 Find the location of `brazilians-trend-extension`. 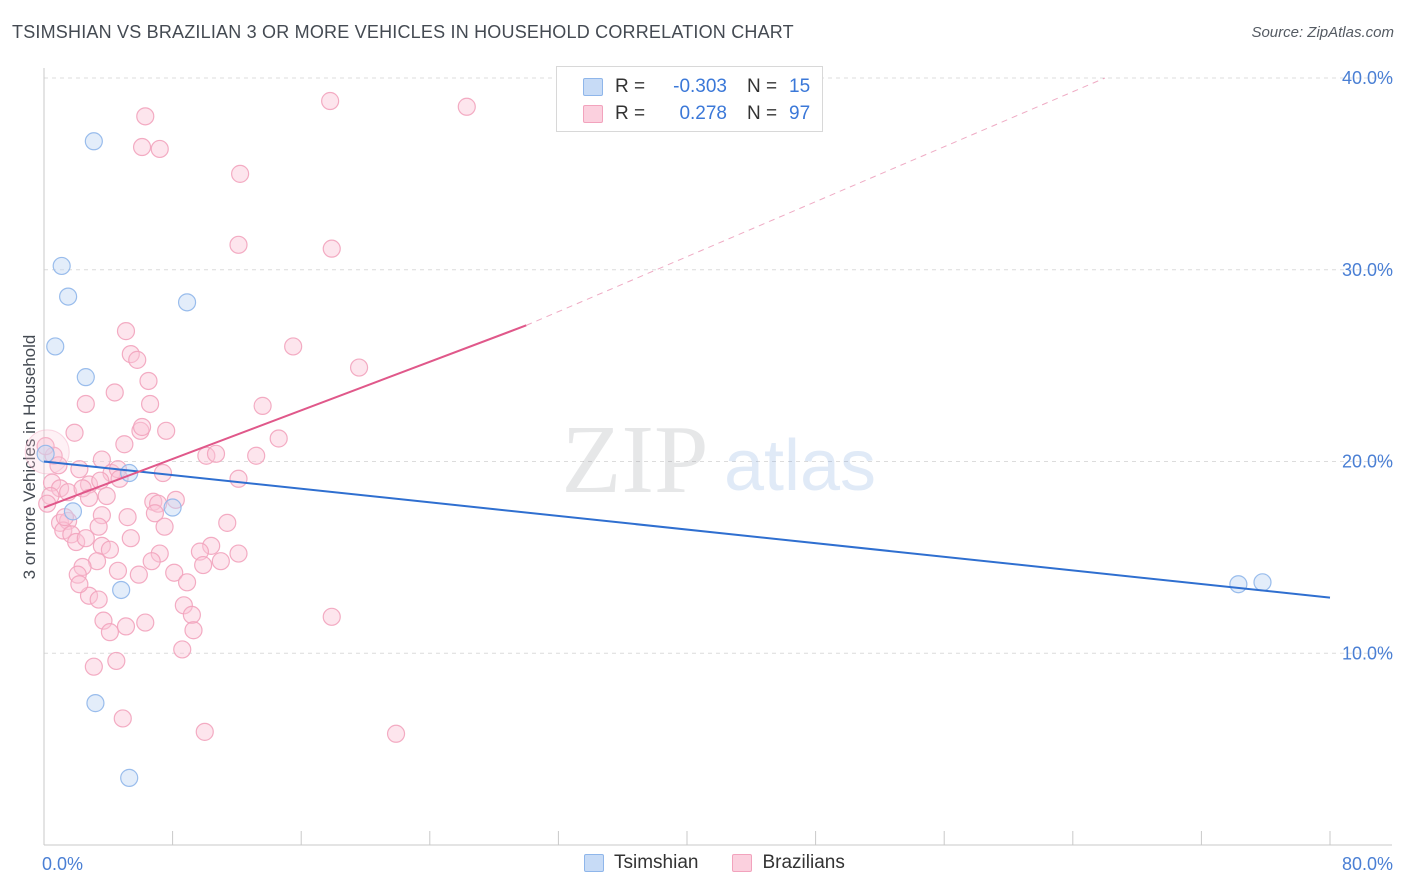

brazilians-trend-extension is located at coordinates (816, 201).